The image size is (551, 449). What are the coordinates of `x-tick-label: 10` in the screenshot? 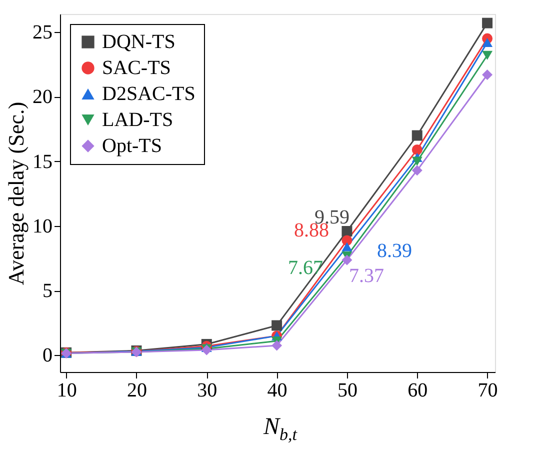 It's located at (66, 391).